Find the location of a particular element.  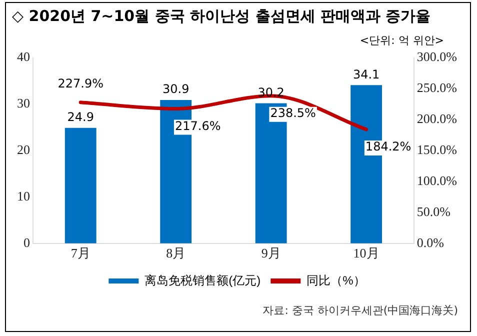

y2-tick-label: 0.0% is located at coordinates (430, 242).